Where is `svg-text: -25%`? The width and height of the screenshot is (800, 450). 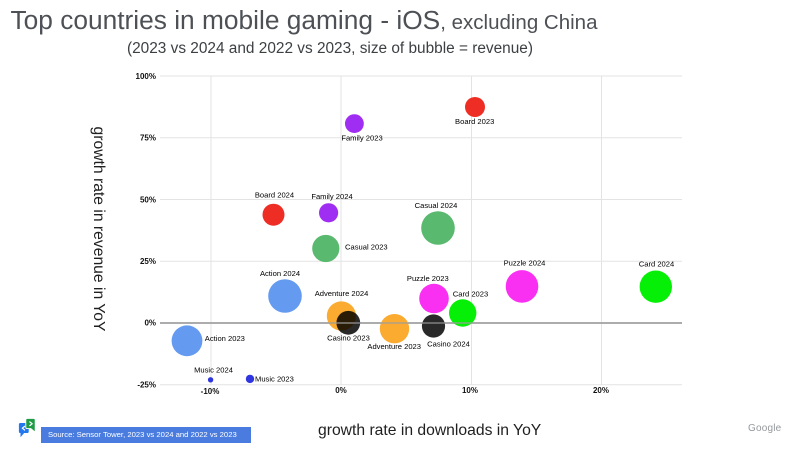
svg-text: -25% is located at coordinates (146, 385).